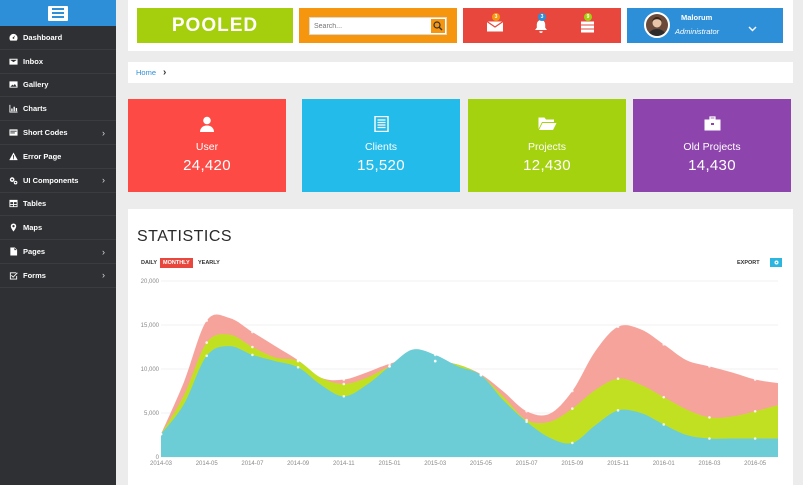 The width and height of the screenshot is (803, 485). Describe the element at coordinates (149, 263) in the screenshot. I see `range-daily-button: DAILY` at that location.